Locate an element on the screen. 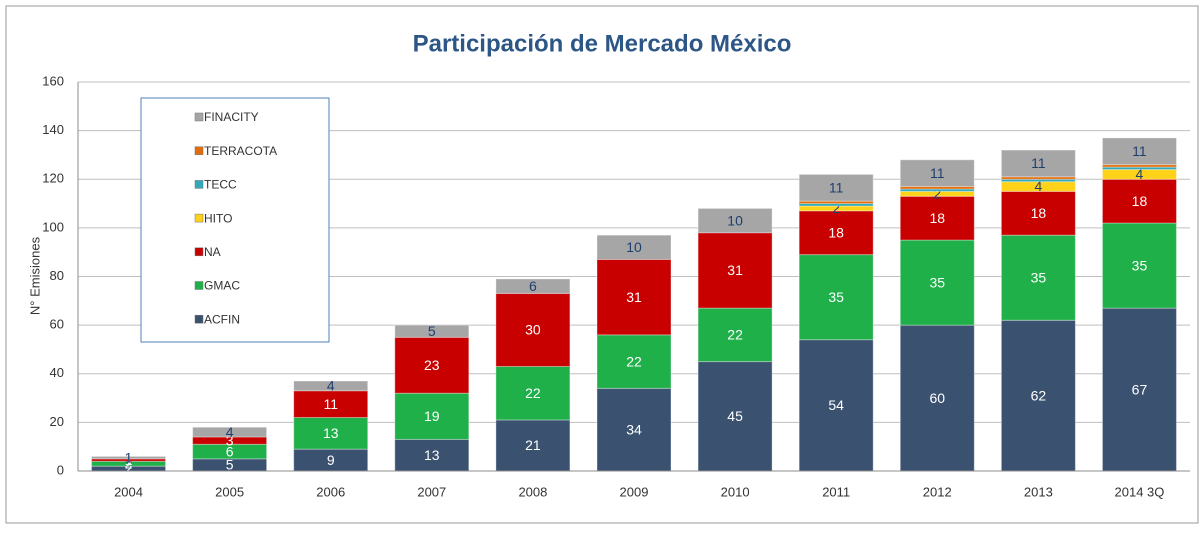 Image resolution: width=1204 pixels, height=534 pixels. data-label: 1 is located at coordinates (129, 457).